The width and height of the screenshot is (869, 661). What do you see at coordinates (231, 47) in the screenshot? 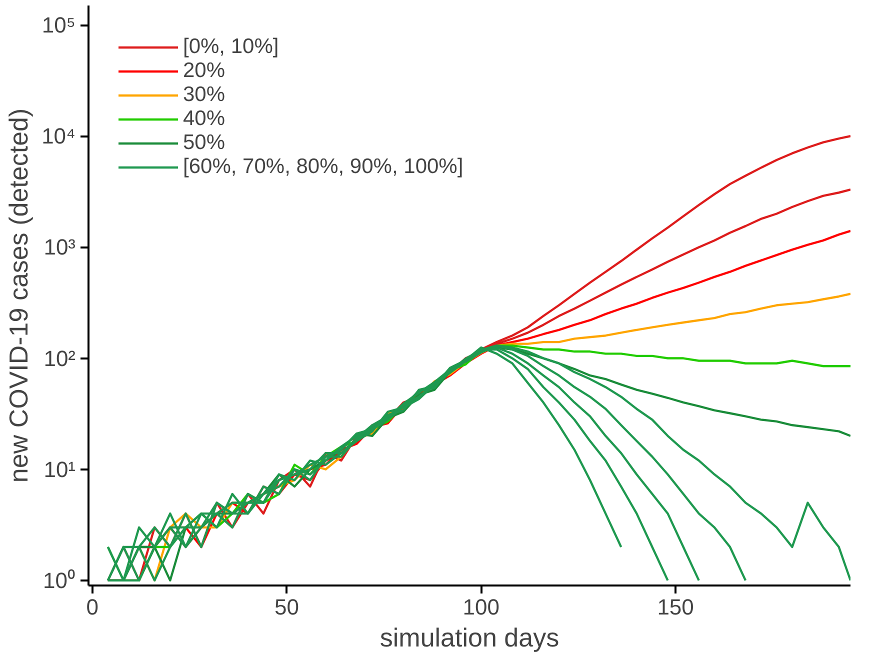
I see `legend-label: [0%, 10%]` at bounding box center [231, 47].